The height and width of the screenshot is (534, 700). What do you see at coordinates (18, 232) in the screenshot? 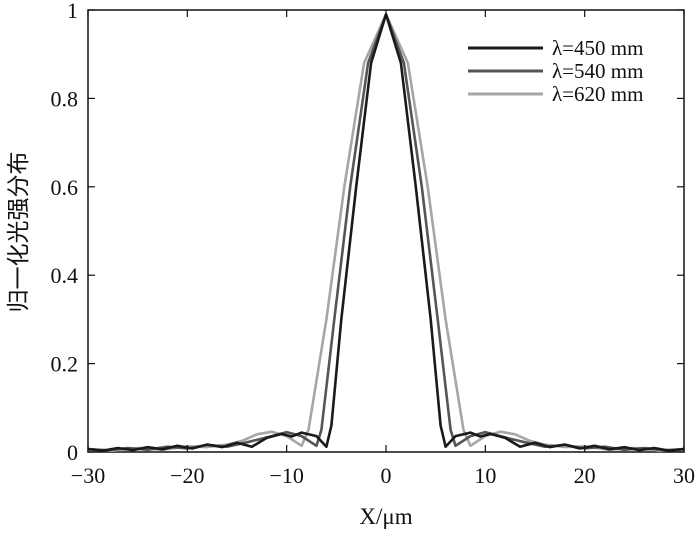
I see `y-axis-label: 归一化光强分布` at bounding box center [18, 232].